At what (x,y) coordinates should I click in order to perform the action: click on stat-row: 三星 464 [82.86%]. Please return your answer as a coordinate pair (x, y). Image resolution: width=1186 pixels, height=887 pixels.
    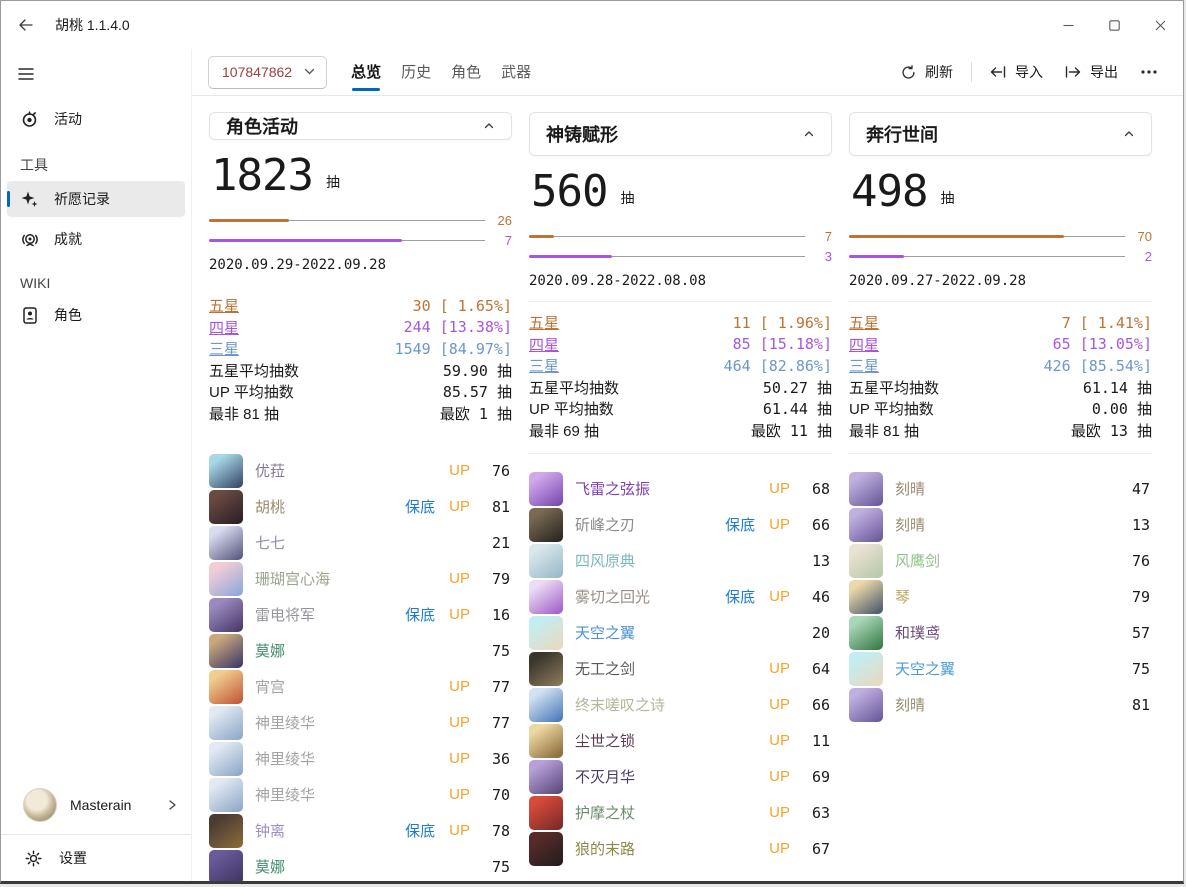
    Looking at the image, I should click on (680, 366).